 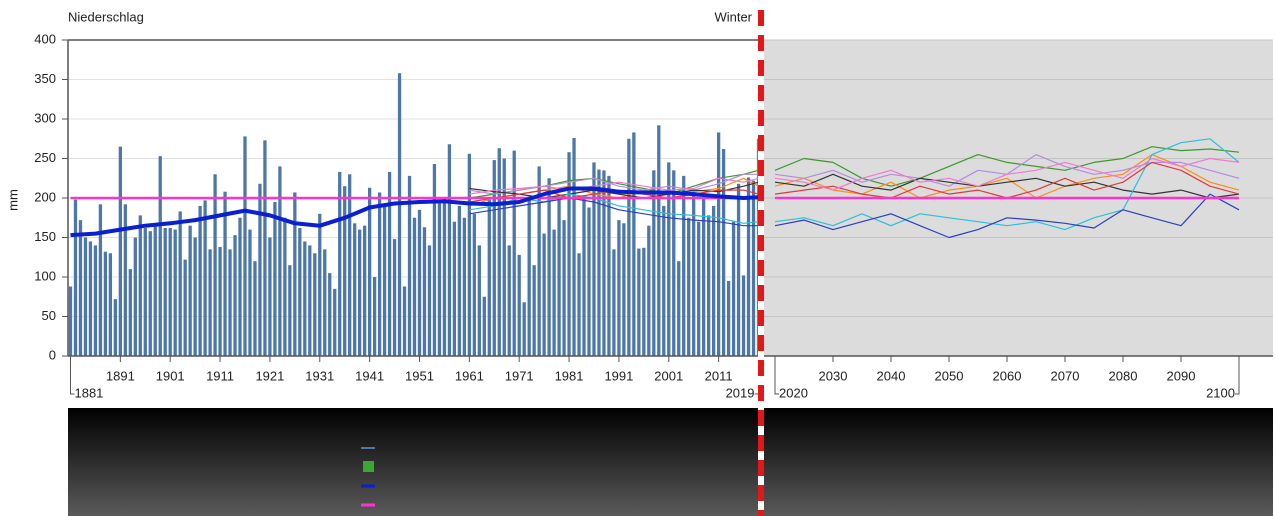 What do you see at coordinates (1007, 375) in the screenshot?
I see `x-tick-label: 2060` at bounding box center [1007, 375].